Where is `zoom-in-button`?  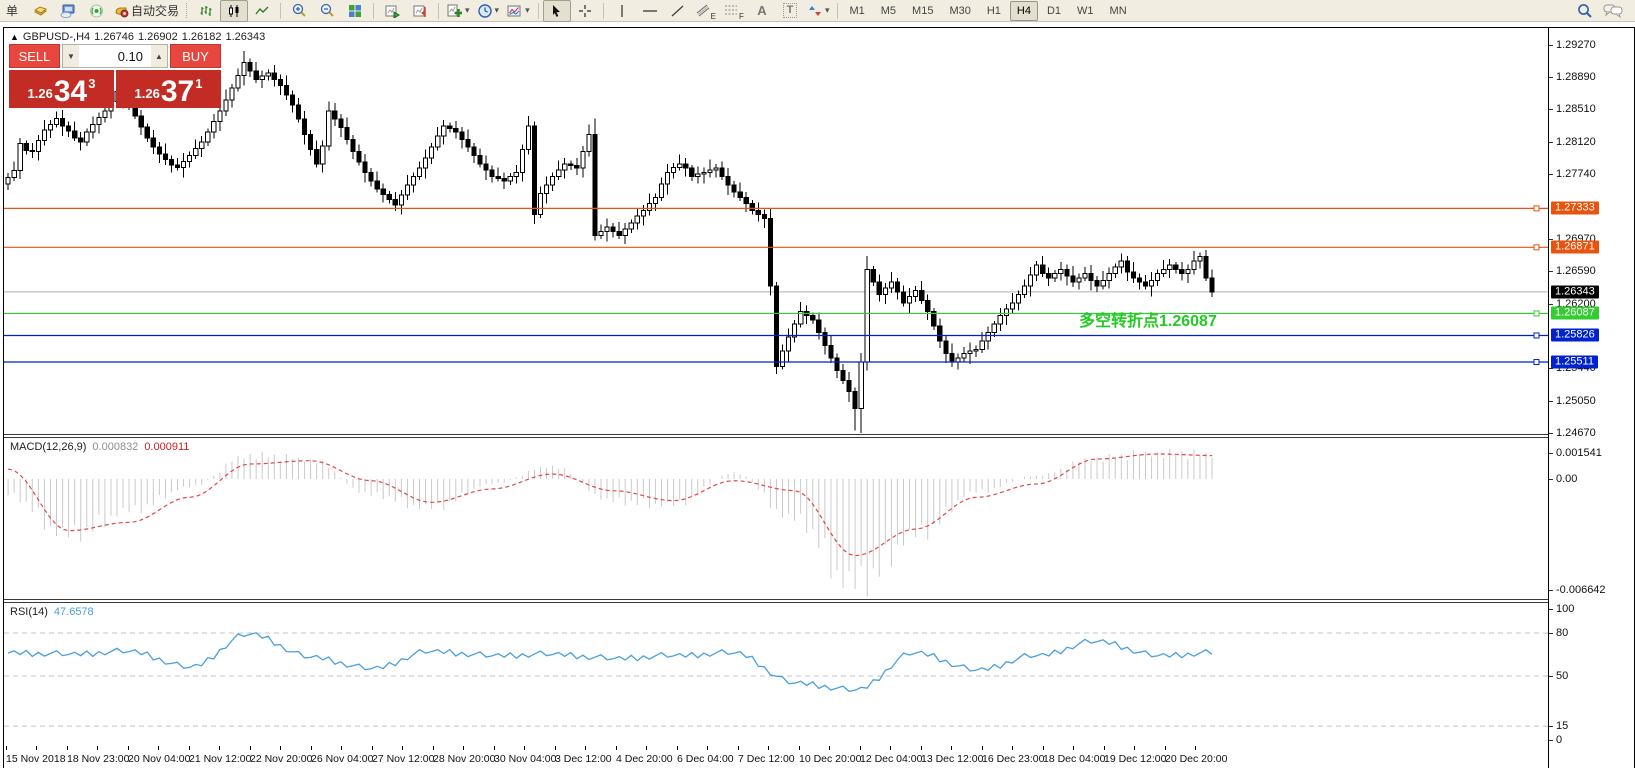 zoom-in-button is located at coordinates (299, 11).